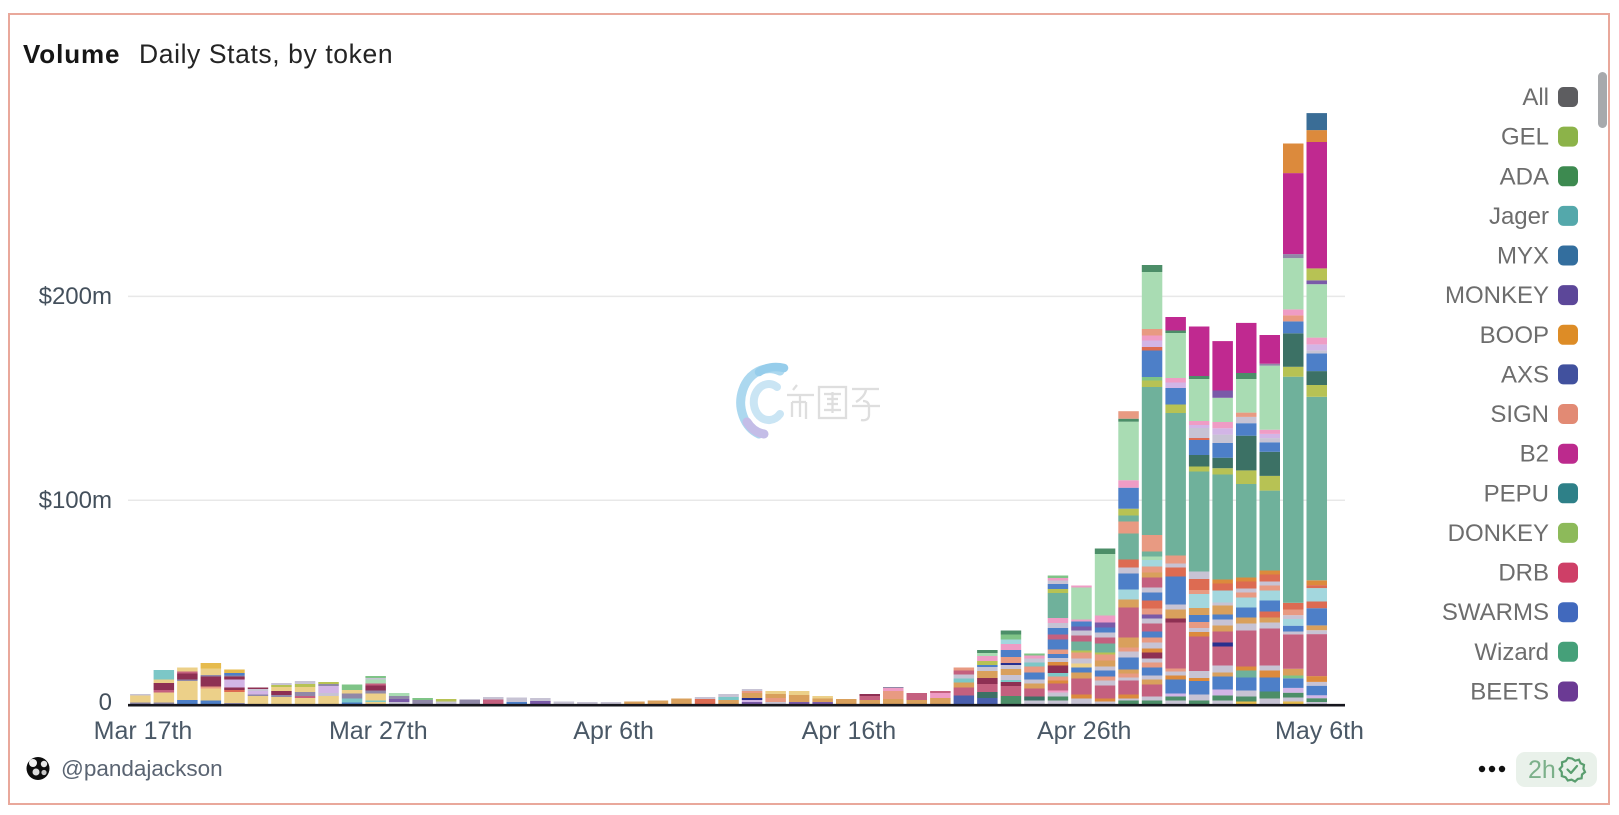  I want to click on svg-text: AXS, so click(1525, 374).